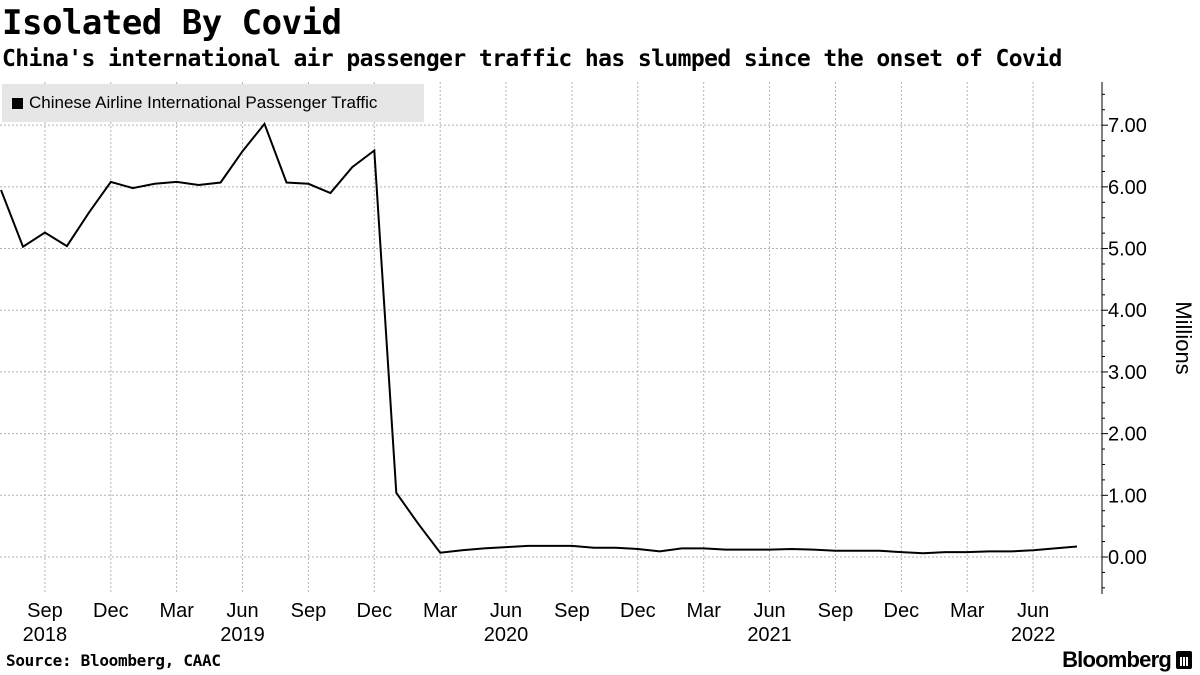  What do you see at coordinates (45, 635) in the screenshot?
I see `x-year-label: 2018` at bounding box center [45, 635].